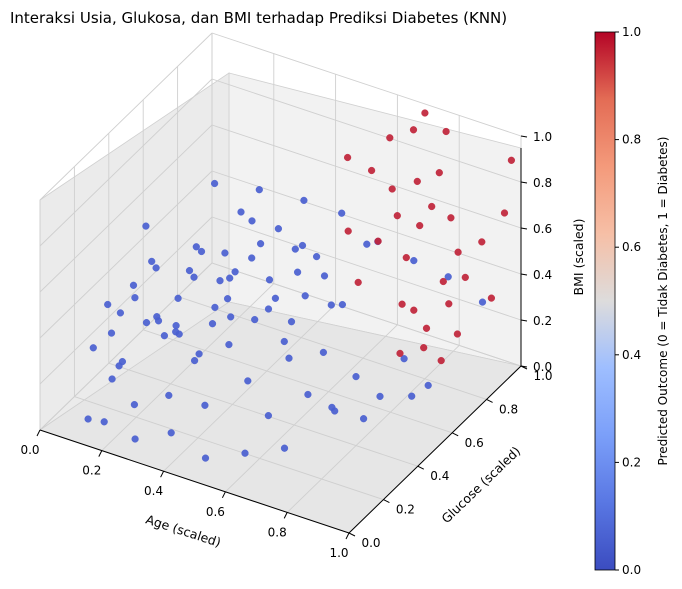  What do you see at coordinates (542, 137) in the screenshot?
I see `z-tick-label: 1.0` at bounding box center [542, 137].